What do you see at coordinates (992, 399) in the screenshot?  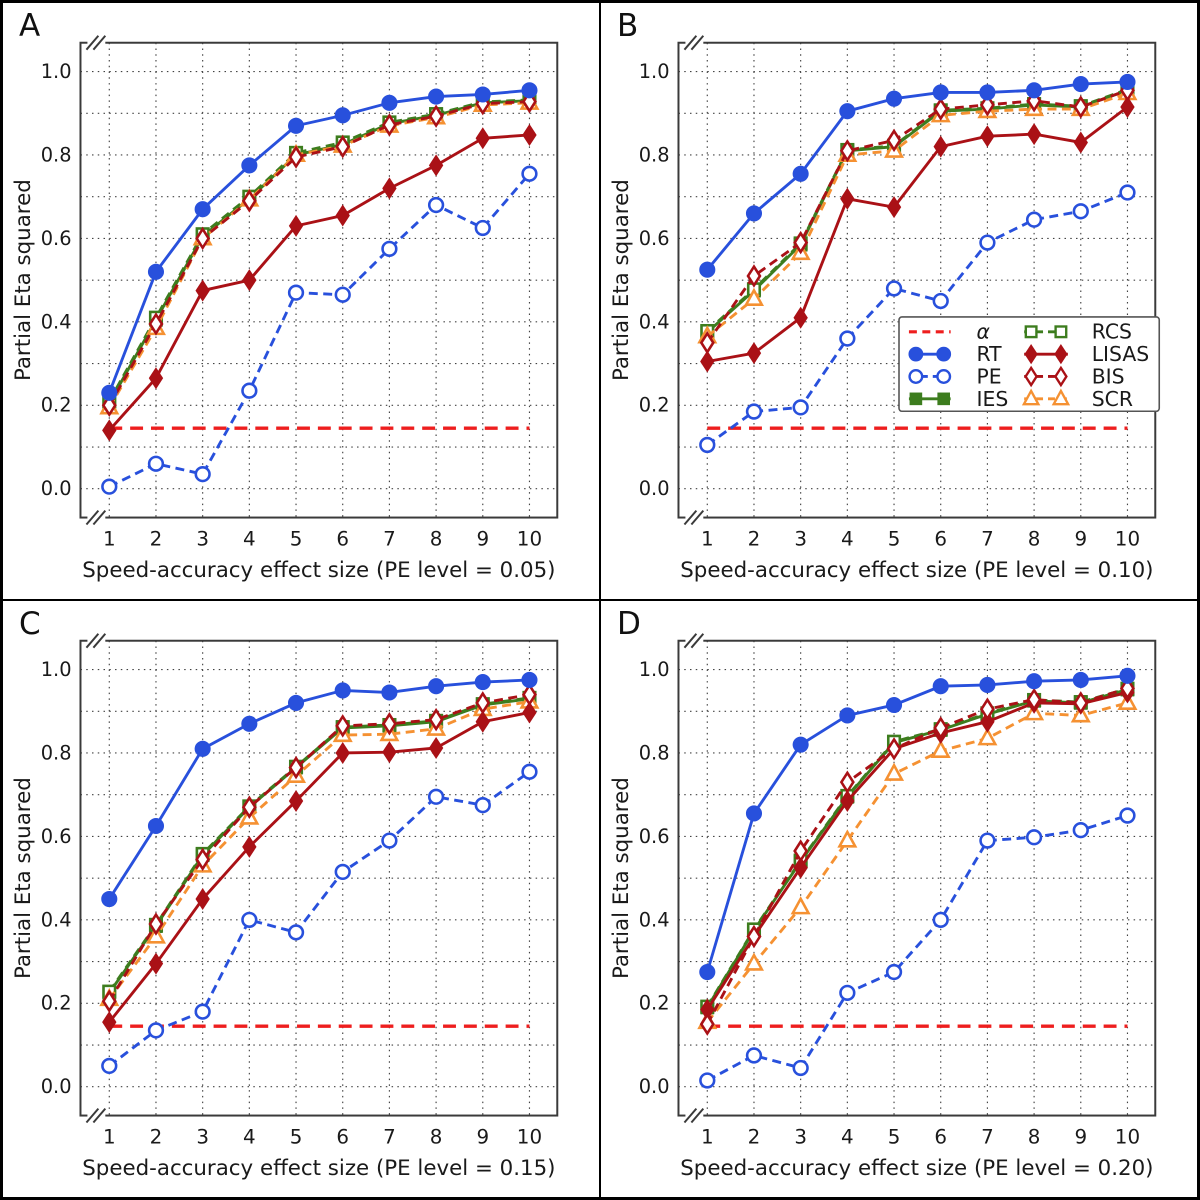 I see `svg-text: IES` at bounding box center [992, 399].